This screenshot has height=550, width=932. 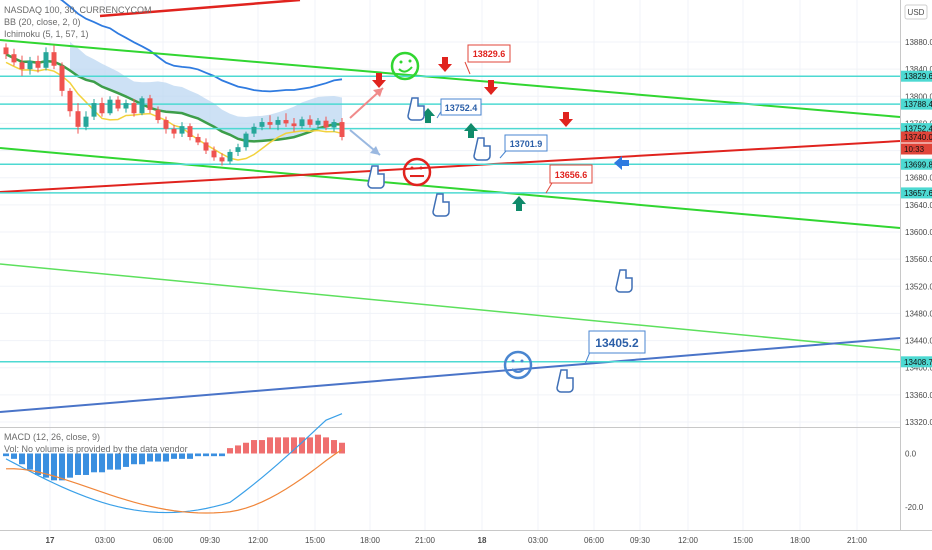 What do you see at coordinates (366, 103) in the screenshot?
I see `projection-arrow-up` at bounding box center [366, 103].